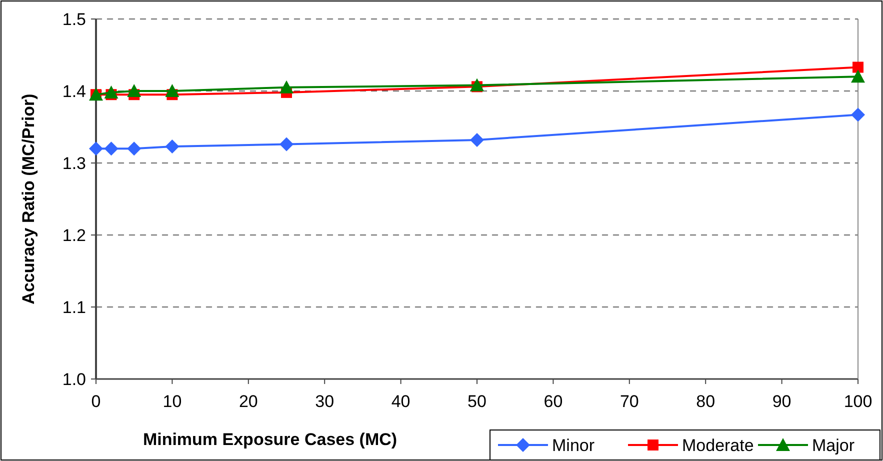  I want to click on x-tick-label: 70, so click(629, 401).